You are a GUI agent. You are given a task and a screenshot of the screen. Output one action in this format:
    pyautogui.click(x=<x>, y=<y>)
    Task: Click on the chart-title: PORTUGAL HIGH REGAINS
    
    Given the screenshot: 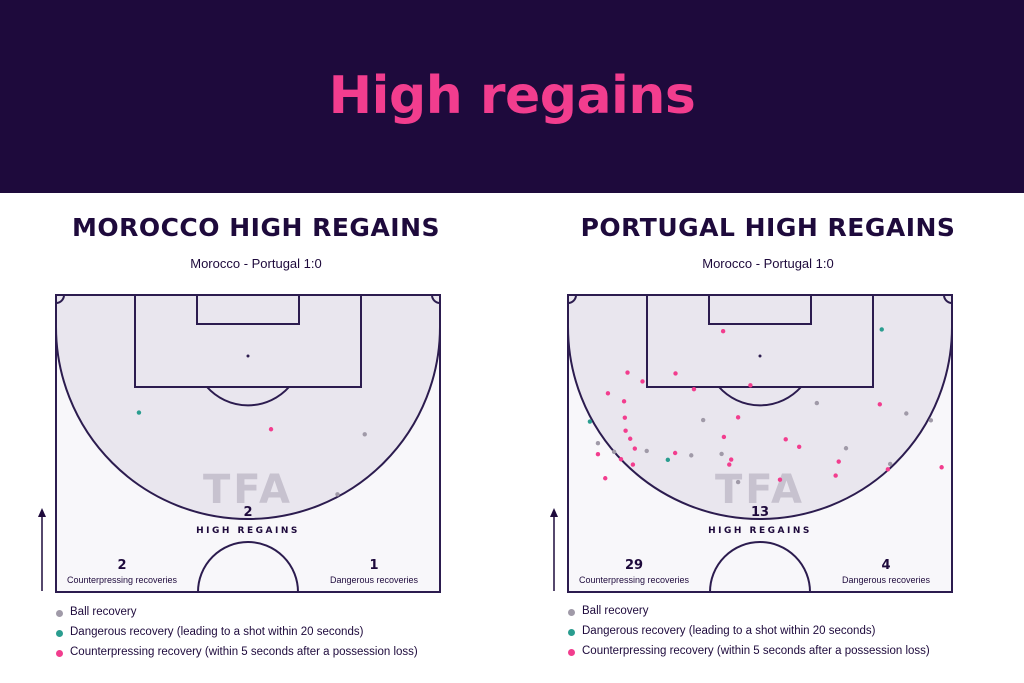 What is the action you would take?
    pyautogui.click(x=768, y=227)
    